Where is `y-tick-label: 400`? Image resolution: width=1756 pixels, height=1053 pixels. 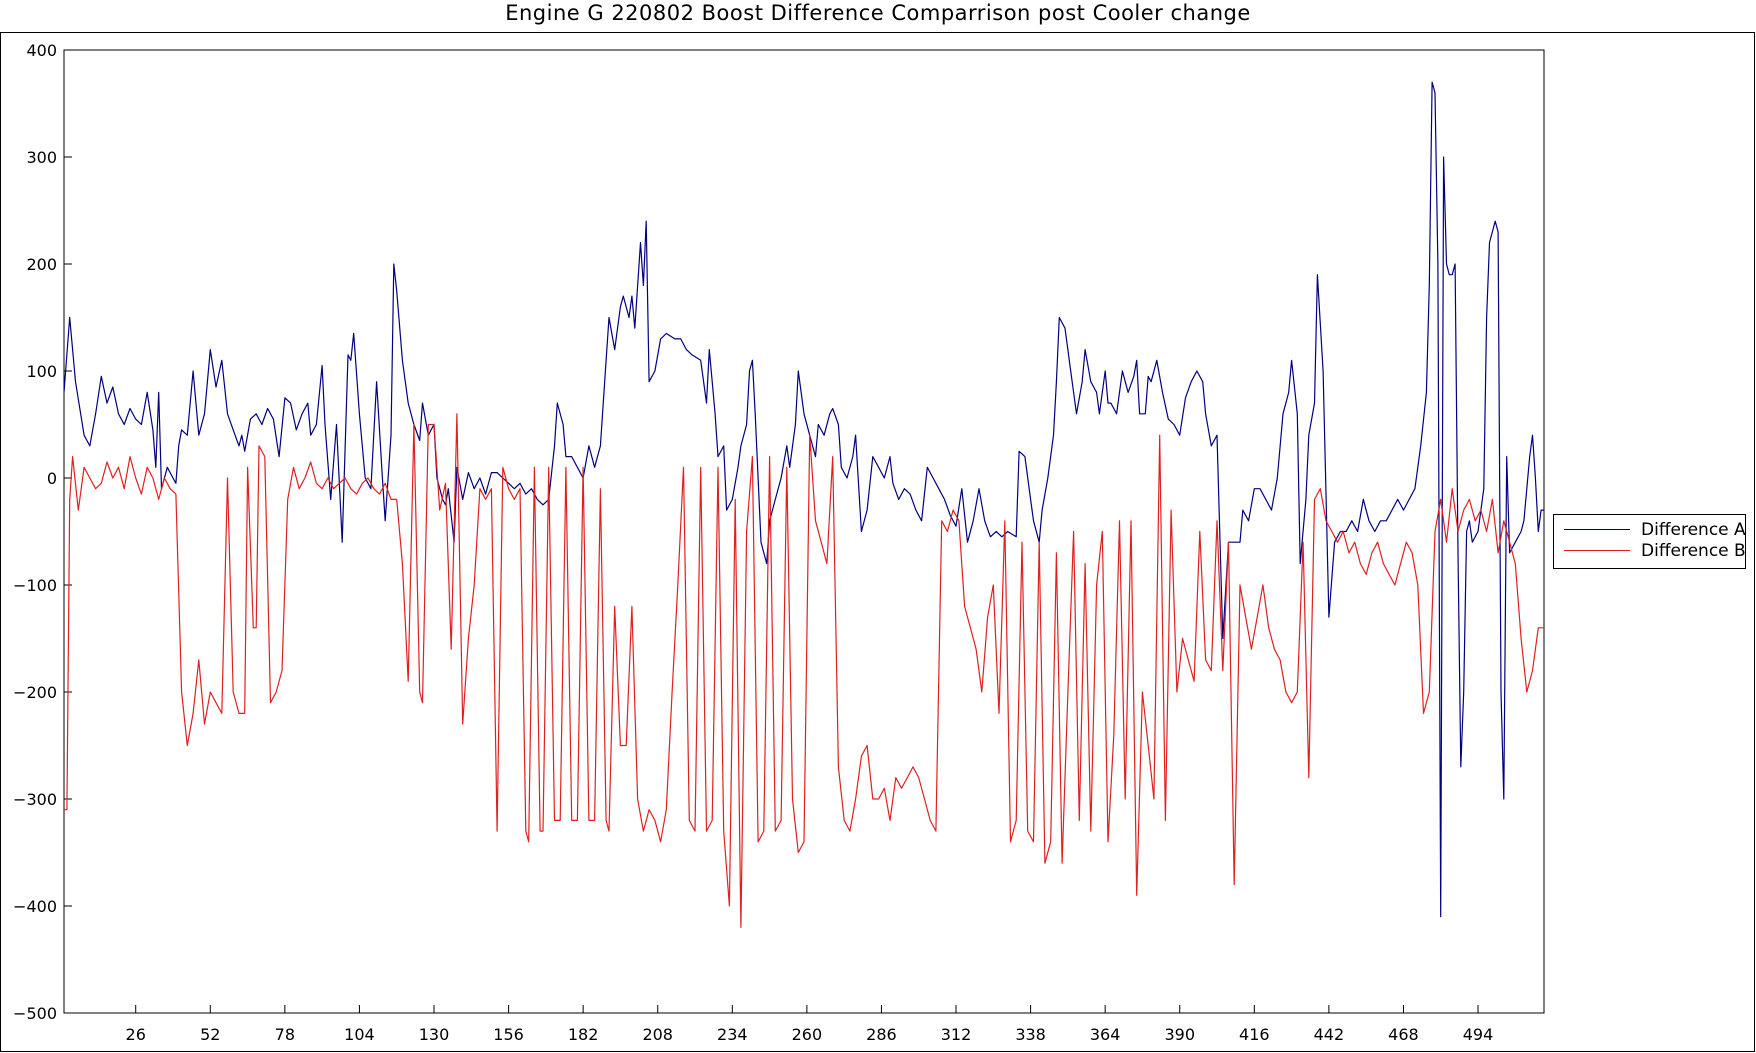 y-tick-label: 400 is located at coordinates (41, 50).